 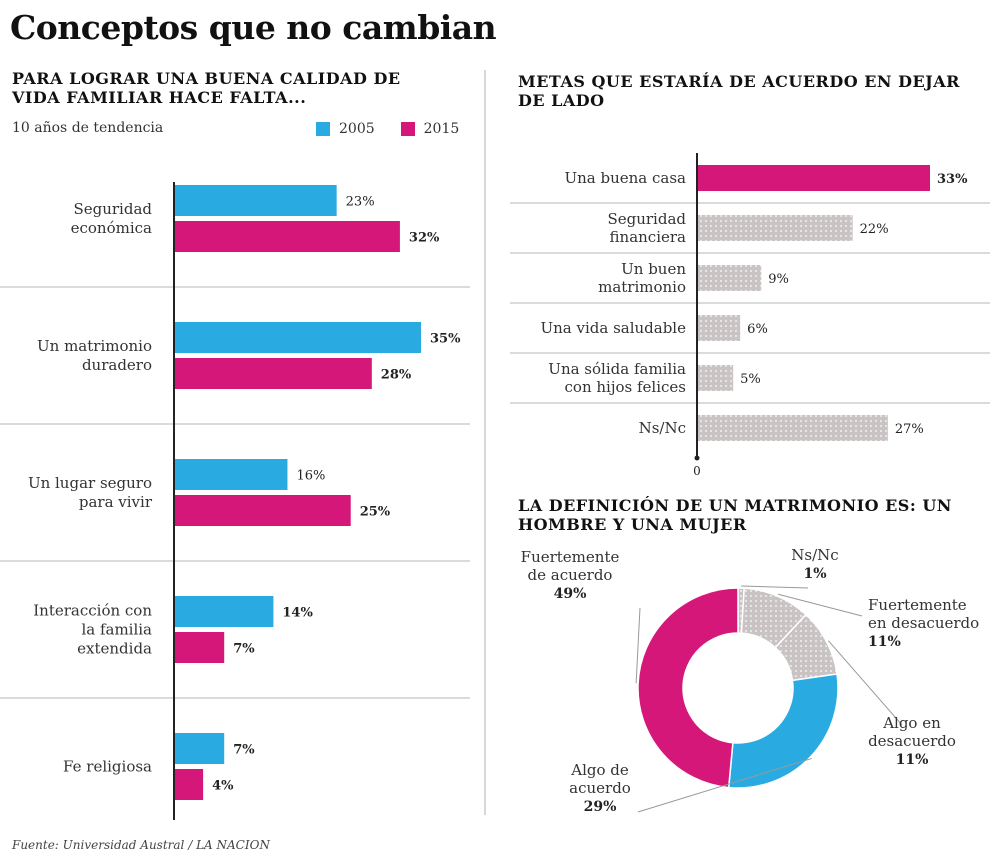 What do you see at coordinates (396, 375) in the screenshot?
I see `chart1-value-label-2015: 28%` at bounding box center [396, 375].